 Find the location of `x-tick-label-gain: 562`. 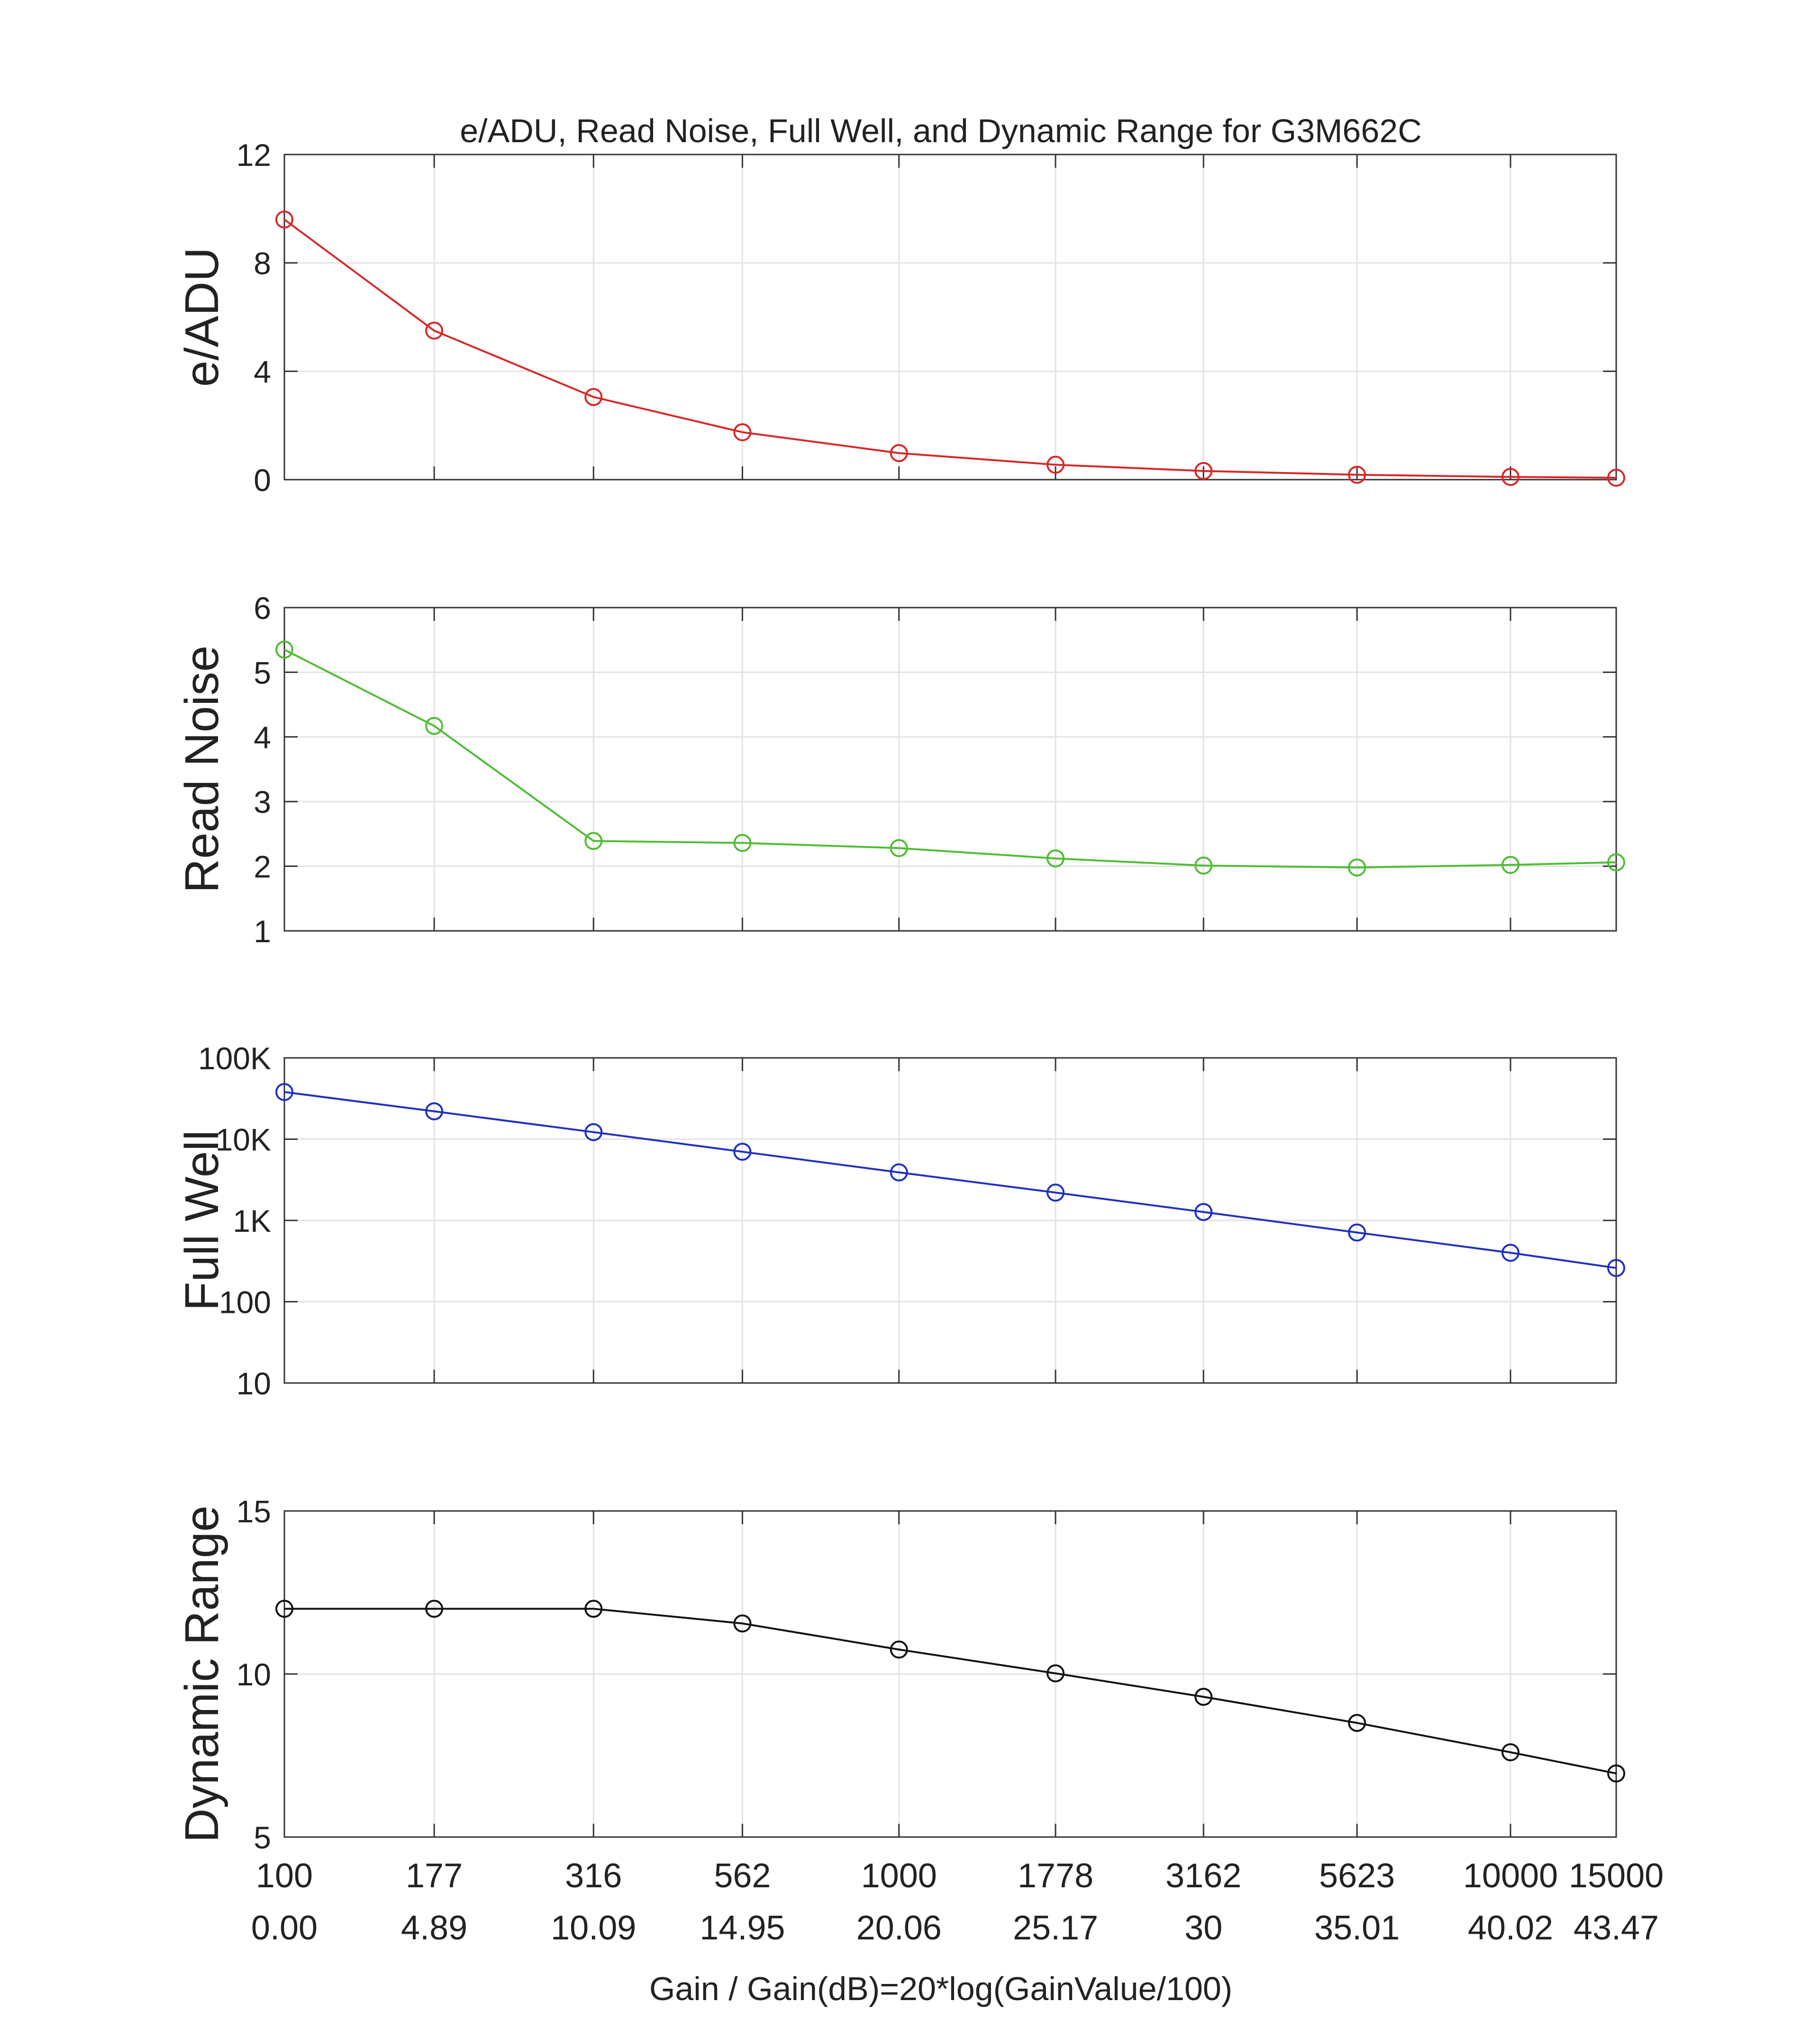

x-tick-label-gain: 562 is located at coordinates (742, 1876).